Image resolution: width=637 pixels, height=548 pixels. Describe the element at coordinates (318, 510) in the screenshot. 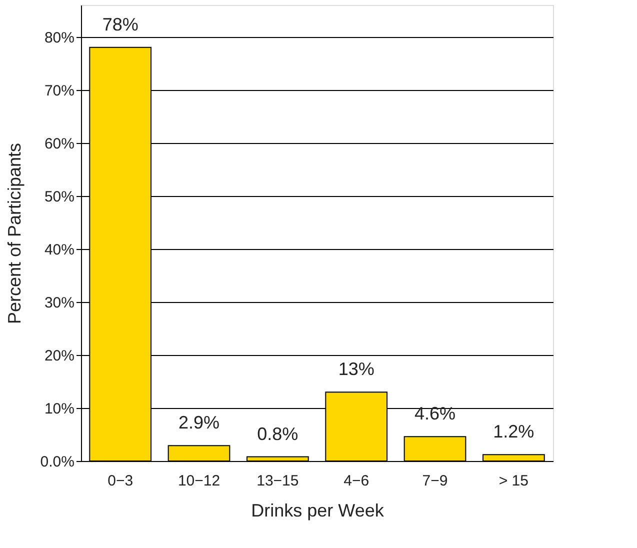

I see `x-axis-title: Drinks per Week` at that location.